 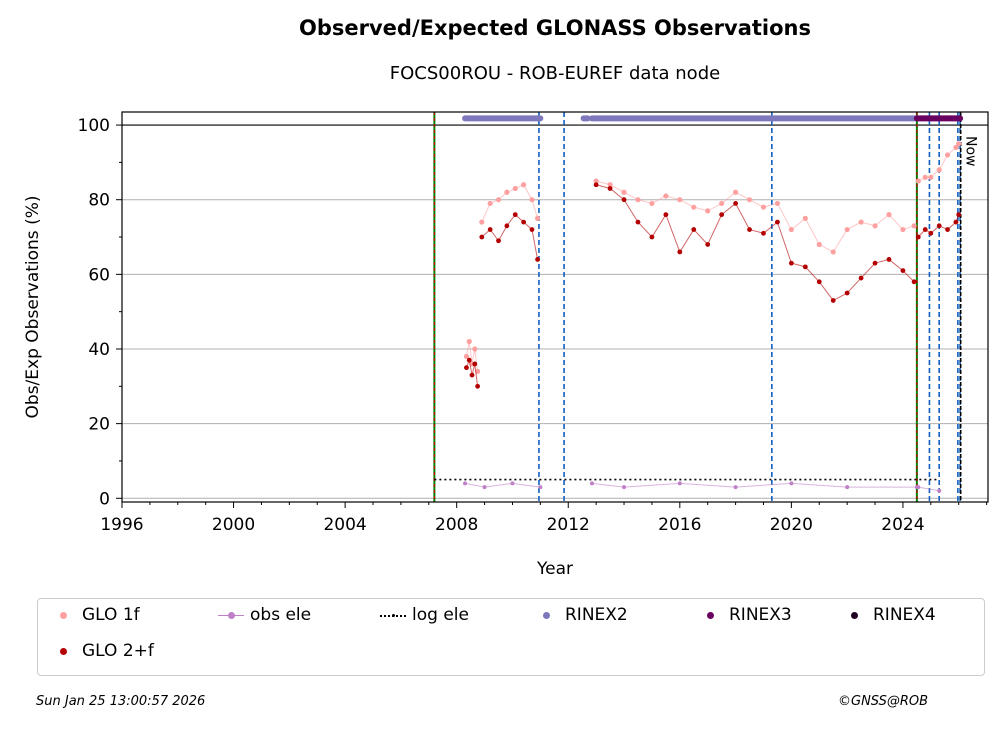 I want to click on legend-label: obs ele, so click(x=281, y=615).